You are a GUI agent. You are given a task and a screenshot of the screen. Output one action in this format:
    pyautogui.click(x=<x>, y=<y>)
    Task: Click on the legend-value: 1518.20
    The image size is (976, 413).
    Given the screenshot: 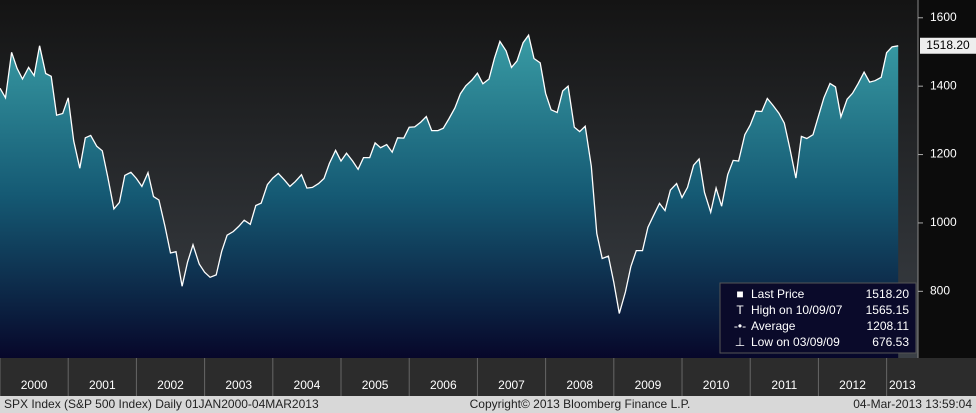 What is the action you would take?
    pyautogui.click(x=888, y=294)
    